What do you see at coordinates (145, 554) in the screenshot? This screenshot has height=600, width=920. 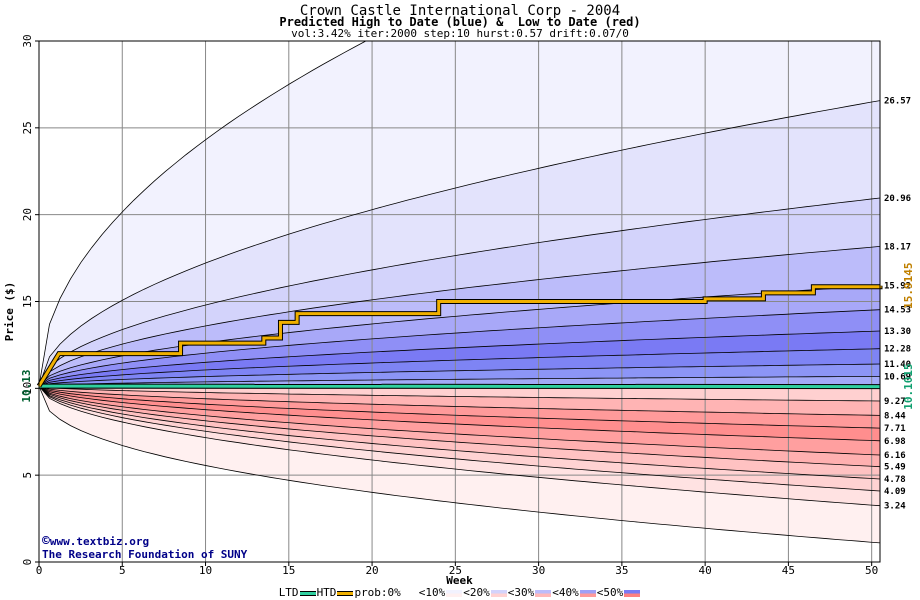 I see `credit-org: The Research Foundation of SUNY` at bounding box center [145, 554].